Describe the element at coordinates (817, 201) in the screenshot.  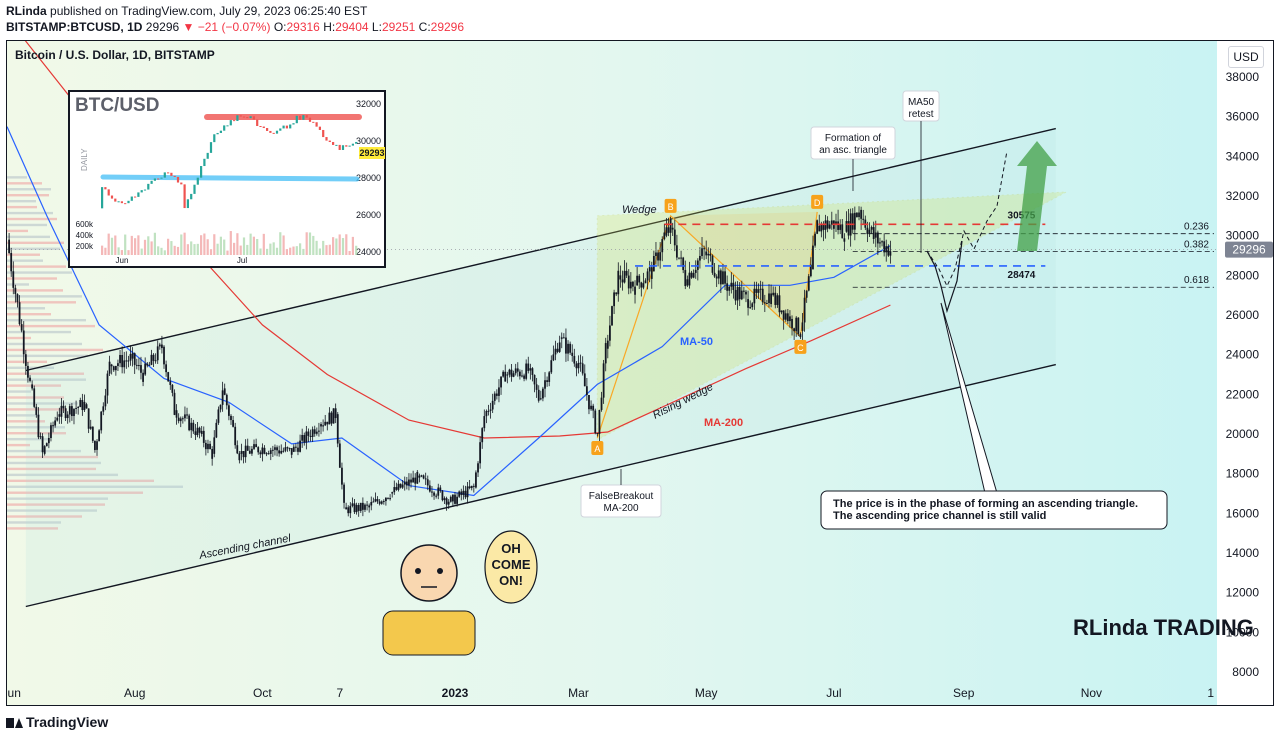
I see `point-marker-d` at that location.